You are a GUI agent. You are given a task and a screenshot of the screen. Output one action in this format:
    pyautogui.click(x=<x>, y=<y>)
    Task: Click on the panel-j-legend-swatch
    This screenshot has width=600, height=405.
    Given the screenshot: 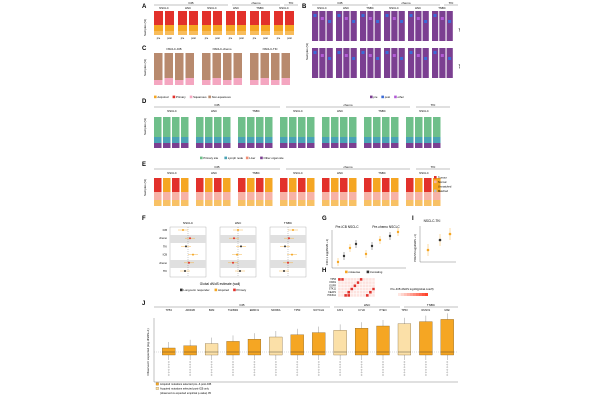 What is the action you would take?
    pyautogui.click(x=157, y=388)
    